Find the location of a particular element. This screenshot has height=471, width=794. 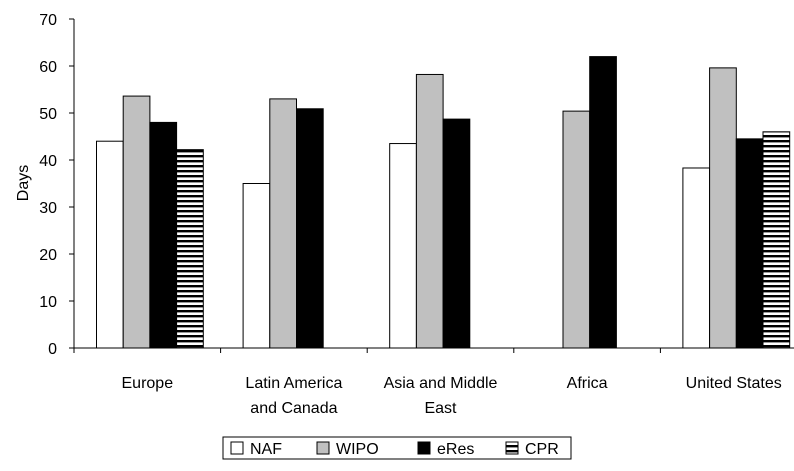

y-tick-label: 50 is located at coordinates (48, 114).